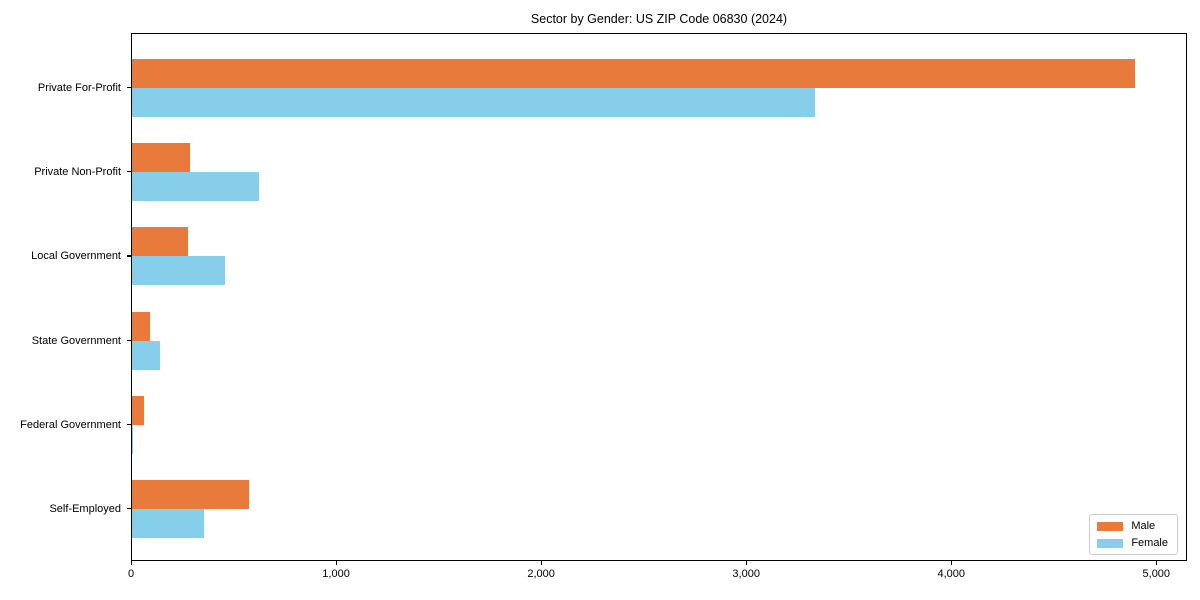 The image size is (1200, 600). I want to click on legend-label-female: Female, so click(1149, 543).